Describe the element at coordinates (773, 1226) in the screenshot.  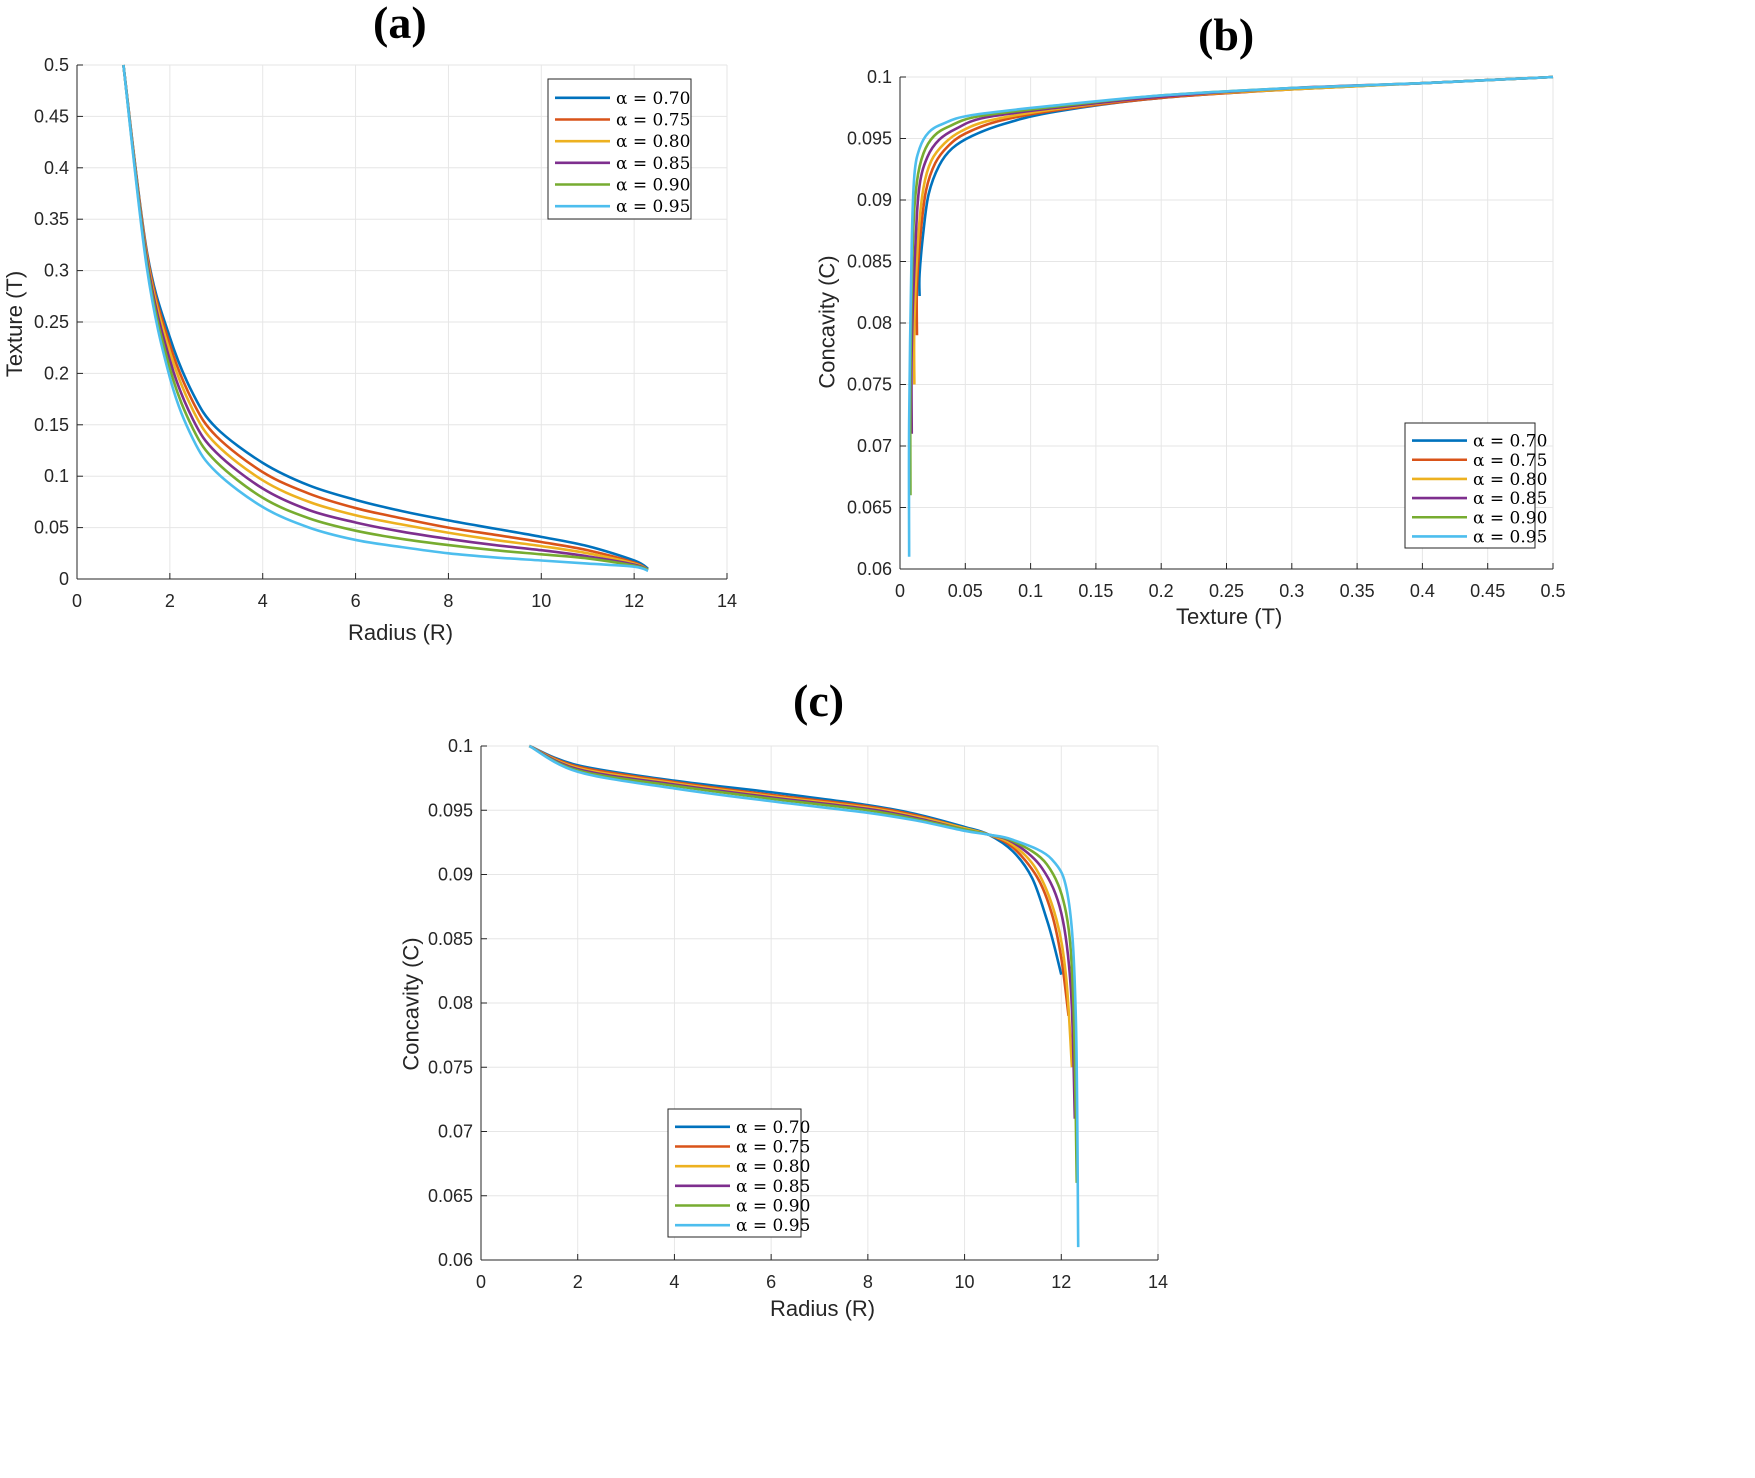
I see `chart-c-legend-label: α = 0.95` at that location.